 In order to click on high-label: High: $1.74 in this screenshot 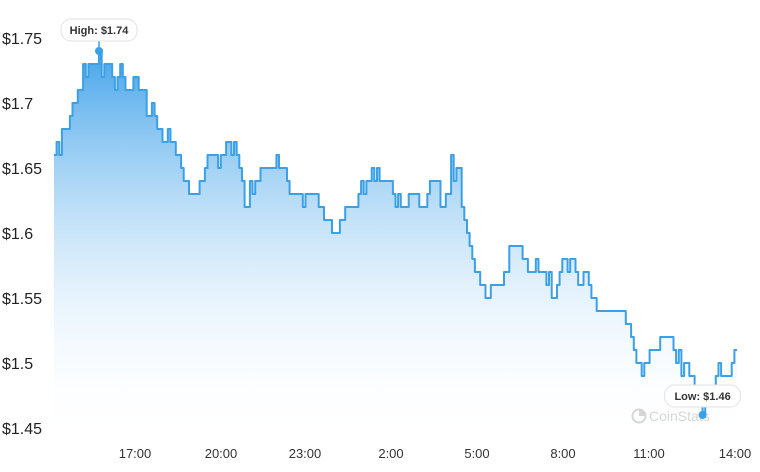, I will do `click(100, 31)`.